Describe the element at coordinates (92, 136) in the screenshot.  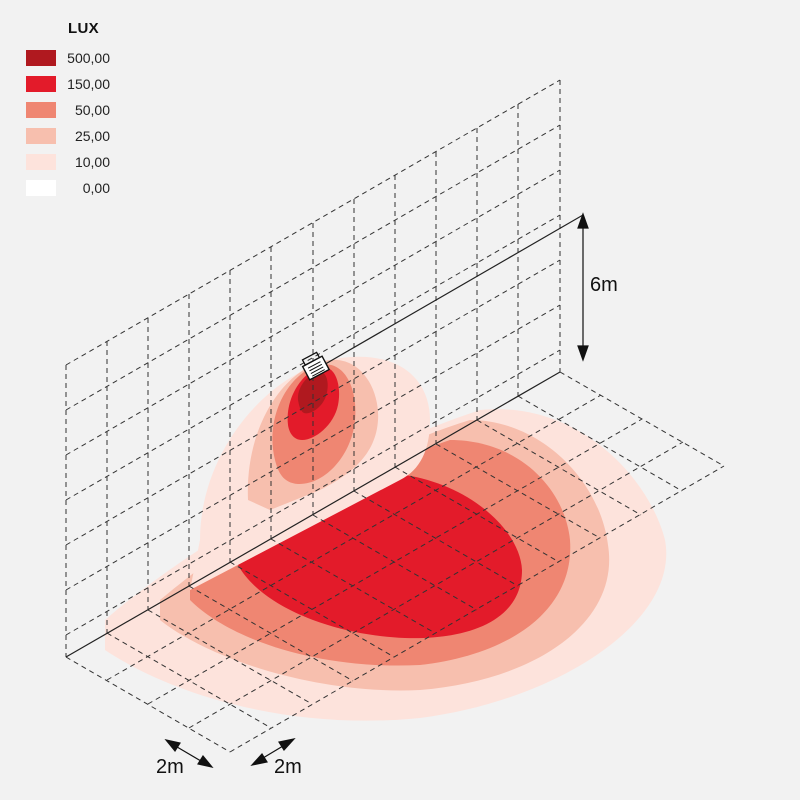
I see `legend-label: 25,00` at that location.